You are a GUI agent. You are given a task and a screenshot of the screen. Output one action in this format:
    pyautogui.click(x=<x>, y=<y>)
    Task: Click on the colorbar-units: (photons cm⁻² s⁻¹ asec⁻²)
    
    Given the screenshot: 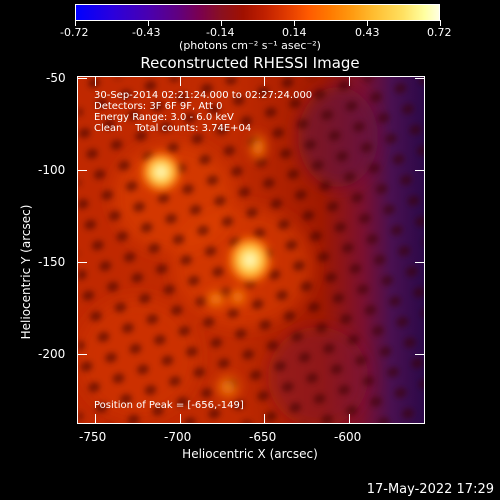 What is the action you would take?
    pyautogui.click(x=250, y=45)
    